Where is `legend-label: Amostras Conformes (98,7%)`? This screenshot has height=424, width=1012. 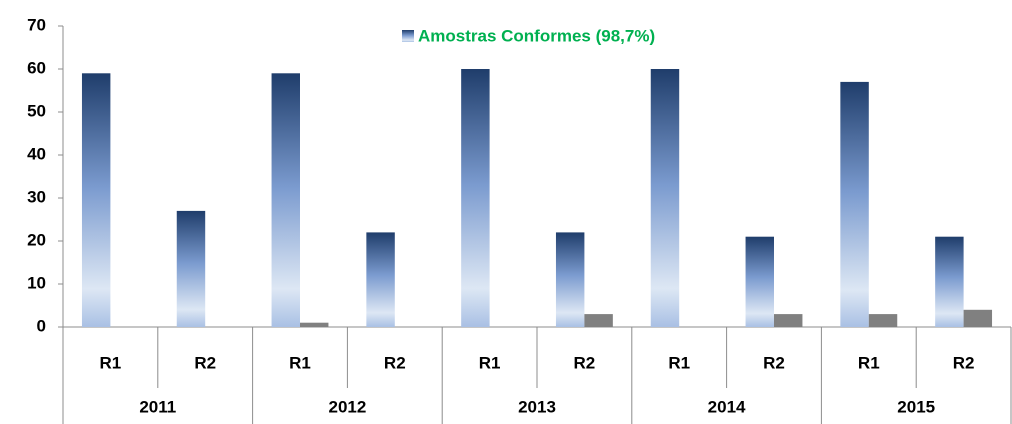
legend-label: Amostras Conformes (98,7%) is located at coordinates (536, 35).